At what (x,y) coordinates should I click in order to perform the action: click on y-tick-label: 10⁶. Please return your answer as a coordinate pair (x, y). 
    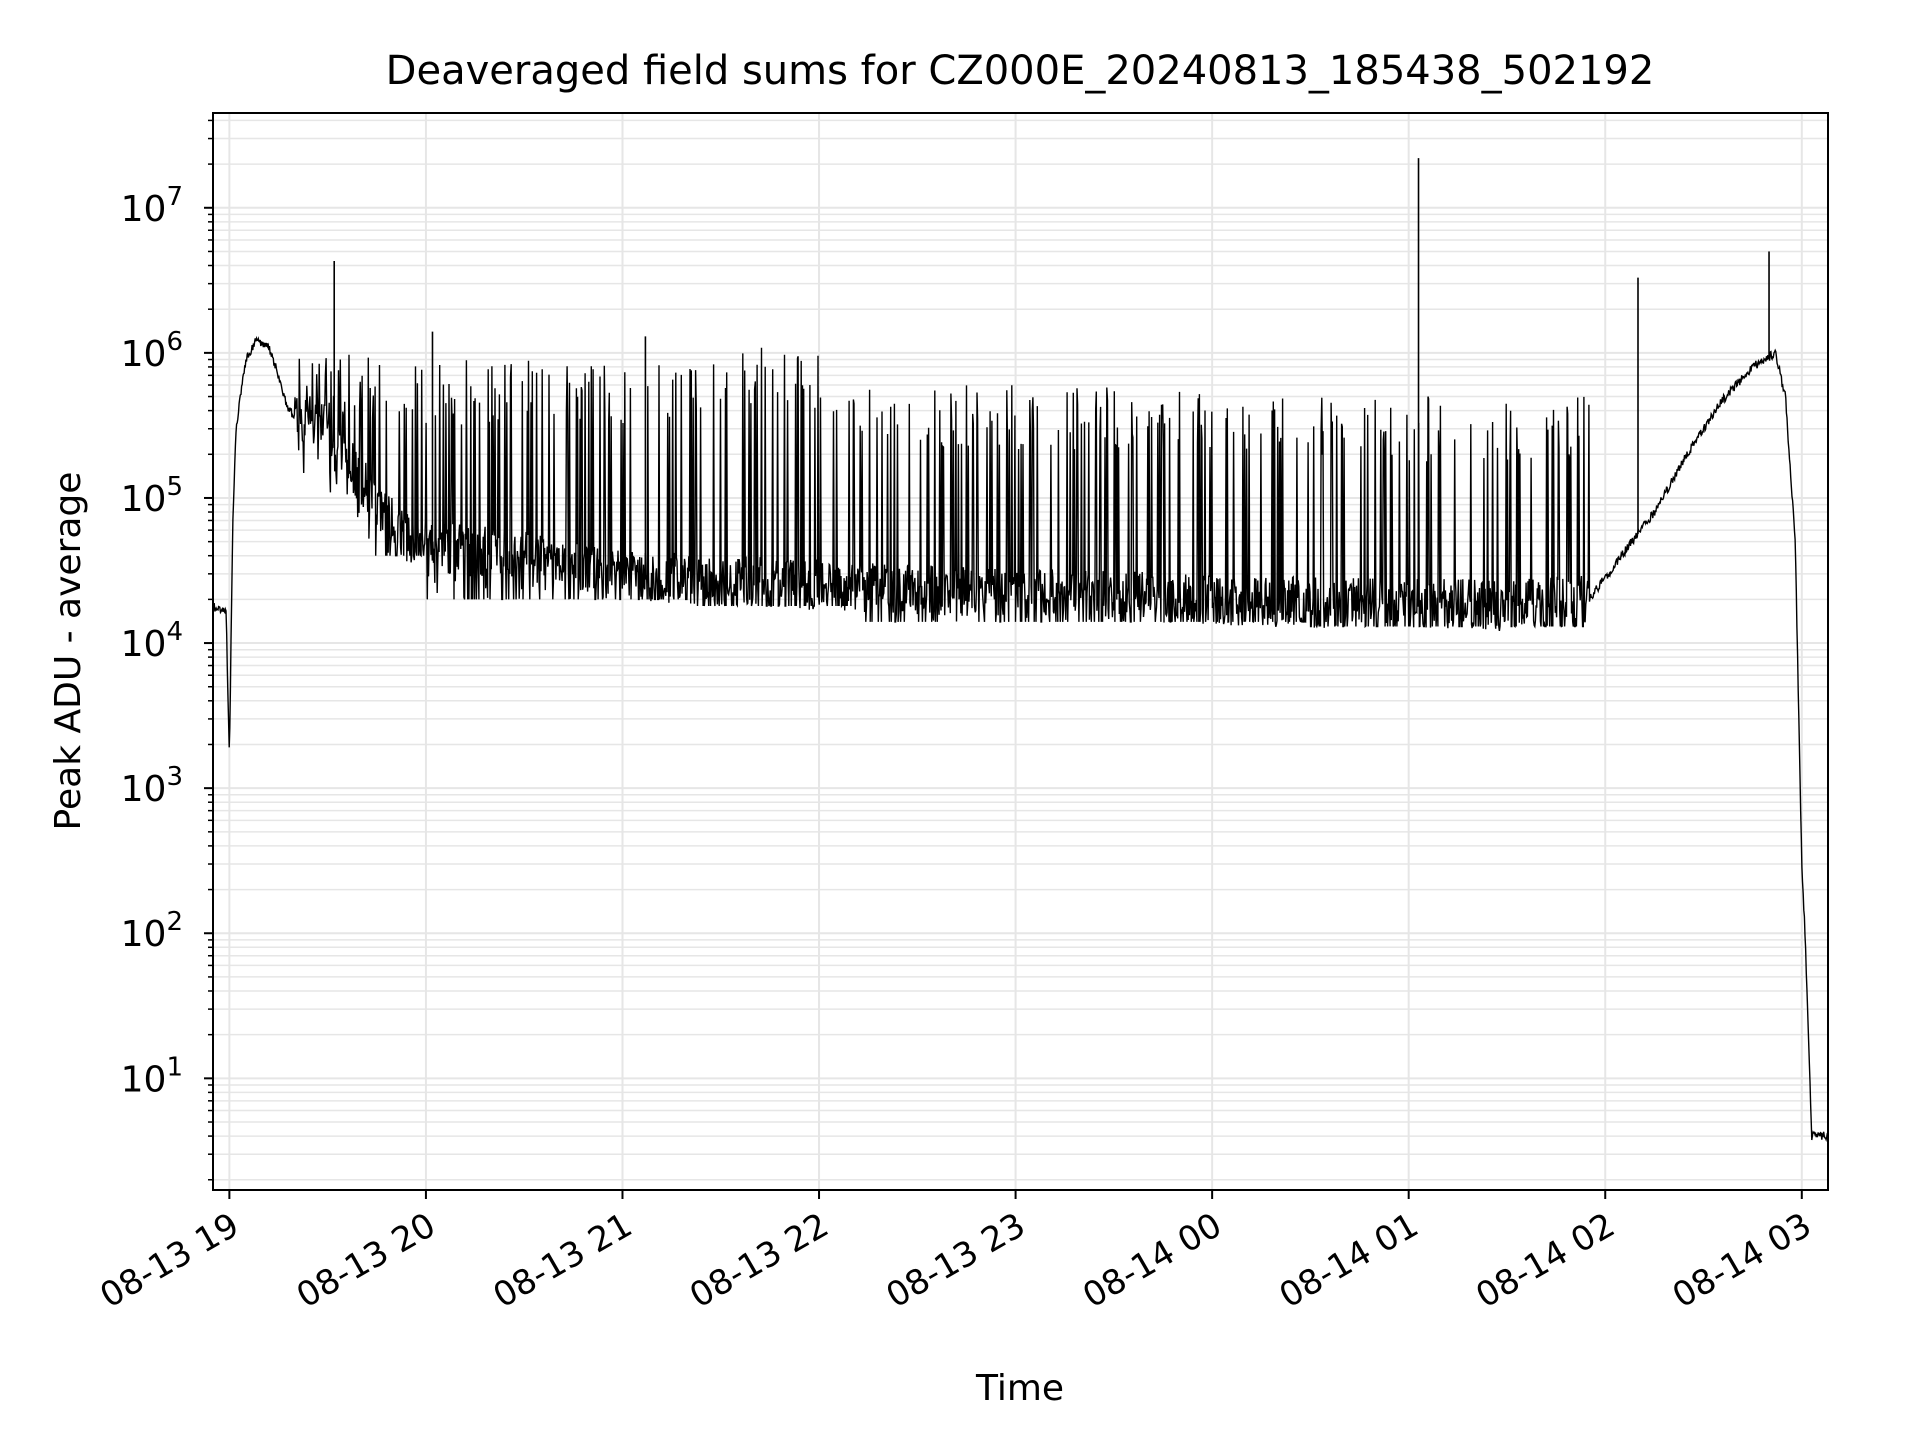
    Looking at the image, I should click on (152, 351).